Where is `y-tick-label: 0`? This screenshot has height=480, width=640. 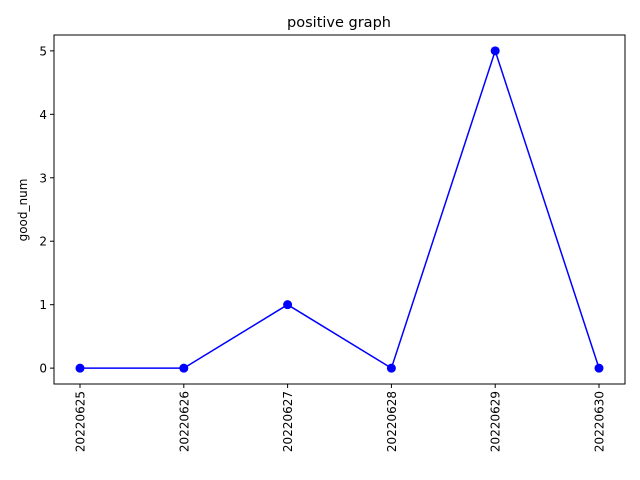 y-tick-label: 0 is located at coordinates (43, 369).